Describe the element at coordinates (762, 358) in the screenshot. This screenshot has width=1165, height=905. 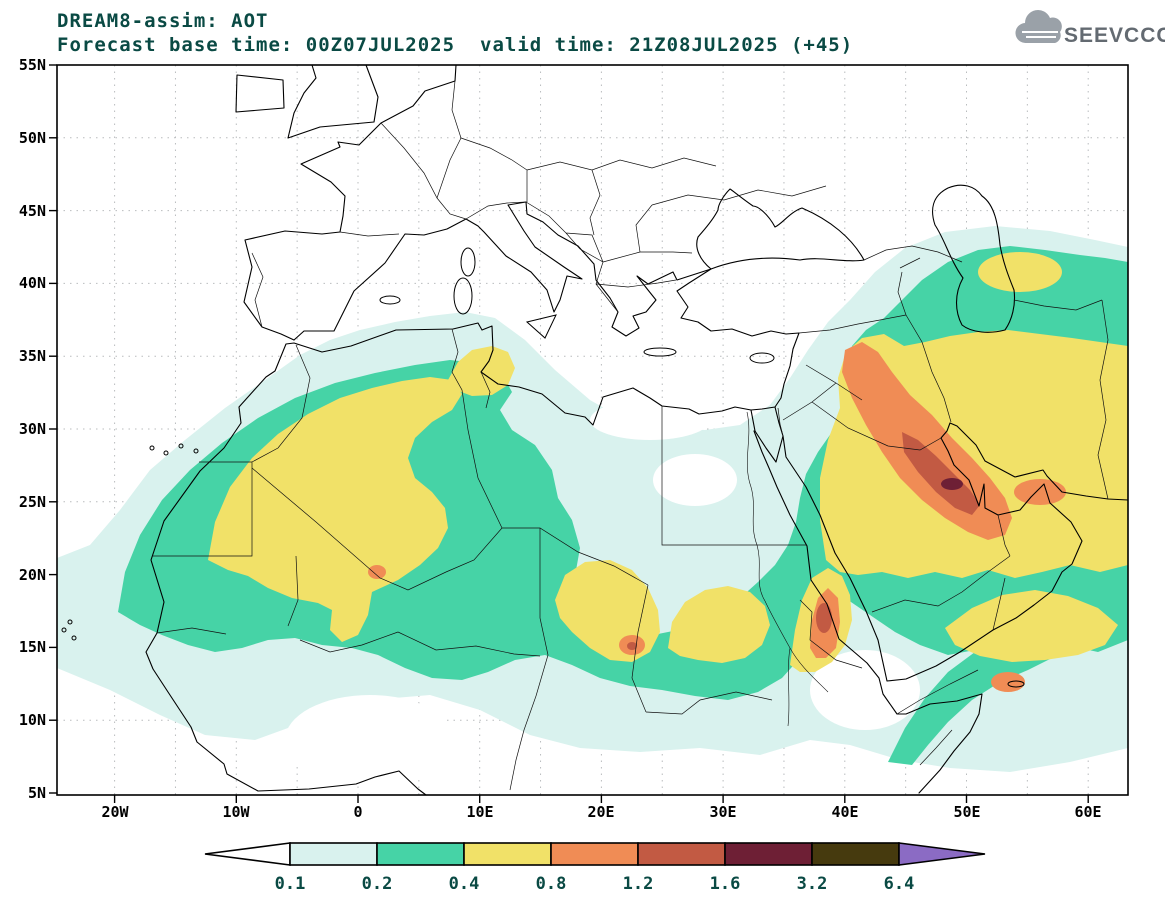
I see `cyprus-island` at that location.